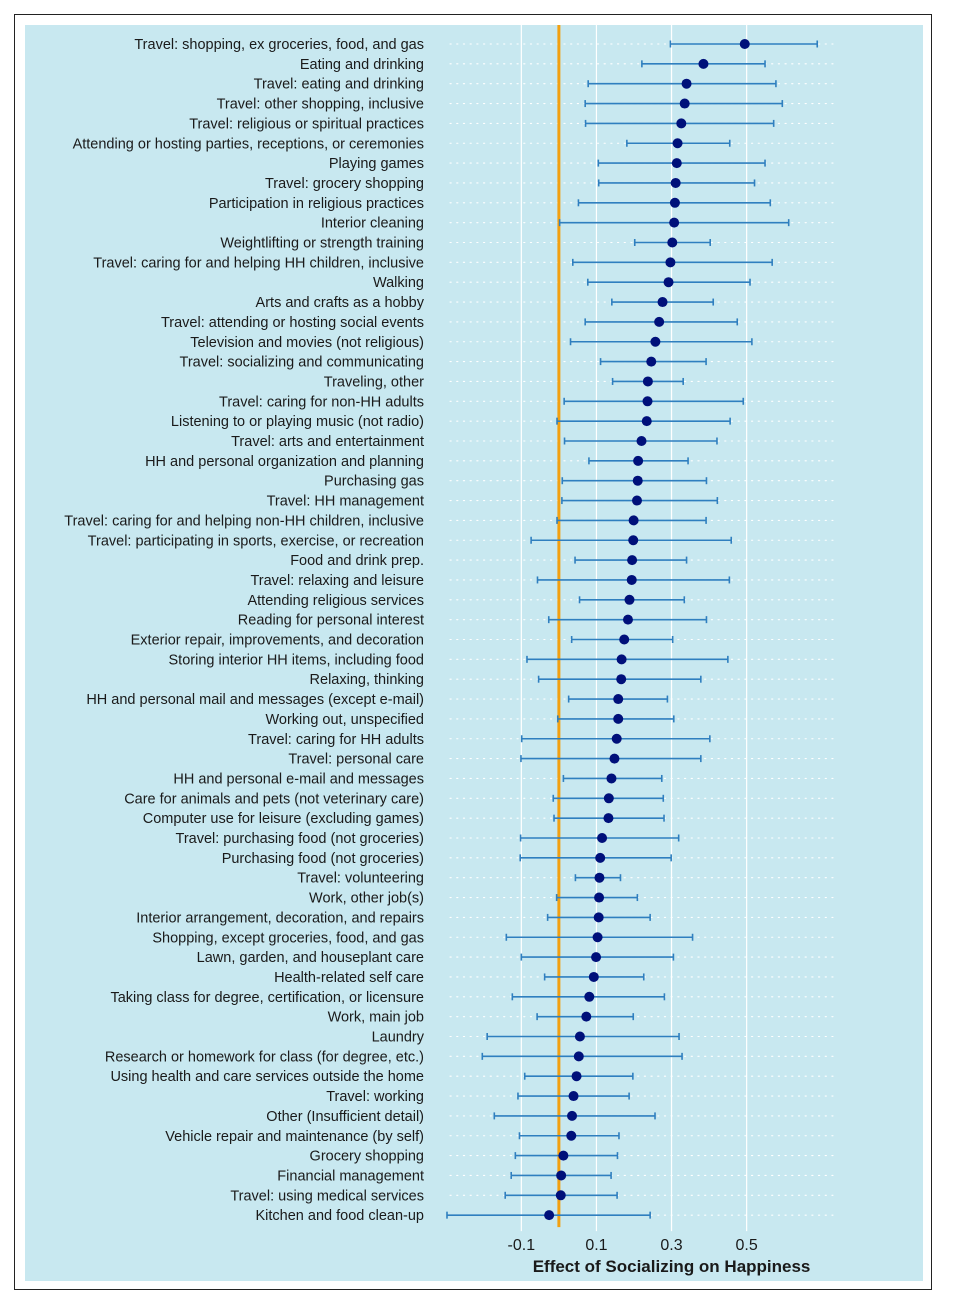 This screenshot has width=954, height=1308. I want to click on category-label: Food and drink prep., so click(357, 561).